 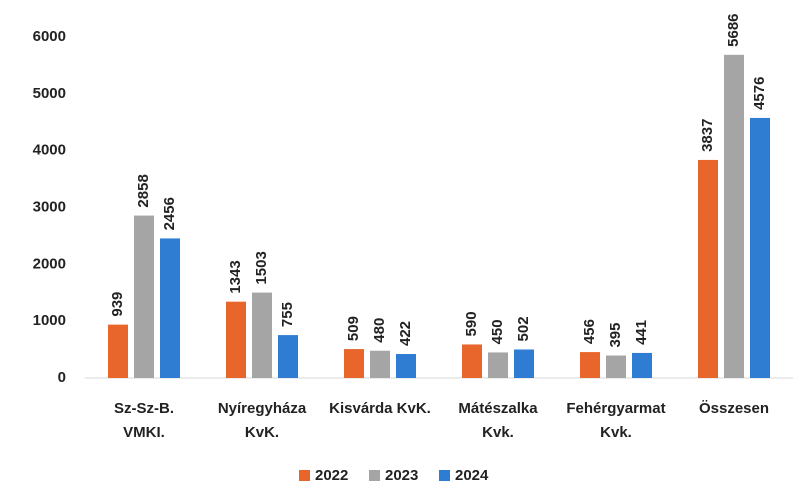 What do you see at coordinates (143, 190) in the screenshot?
I see `value-label: 2858` at bounding box center [143, 190].